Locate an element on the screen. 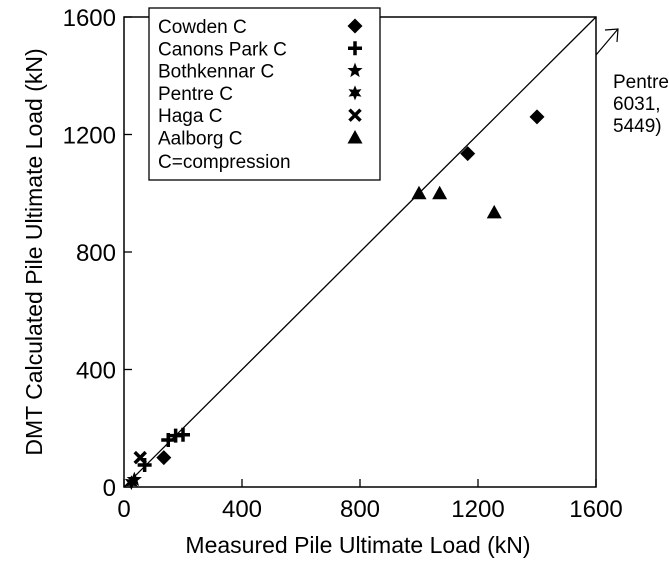 This screenshot has width=669, height=564. y-axis-label: DMT Calculated Pile Ultimate Load (kN) is located at coordinates (34, 251).